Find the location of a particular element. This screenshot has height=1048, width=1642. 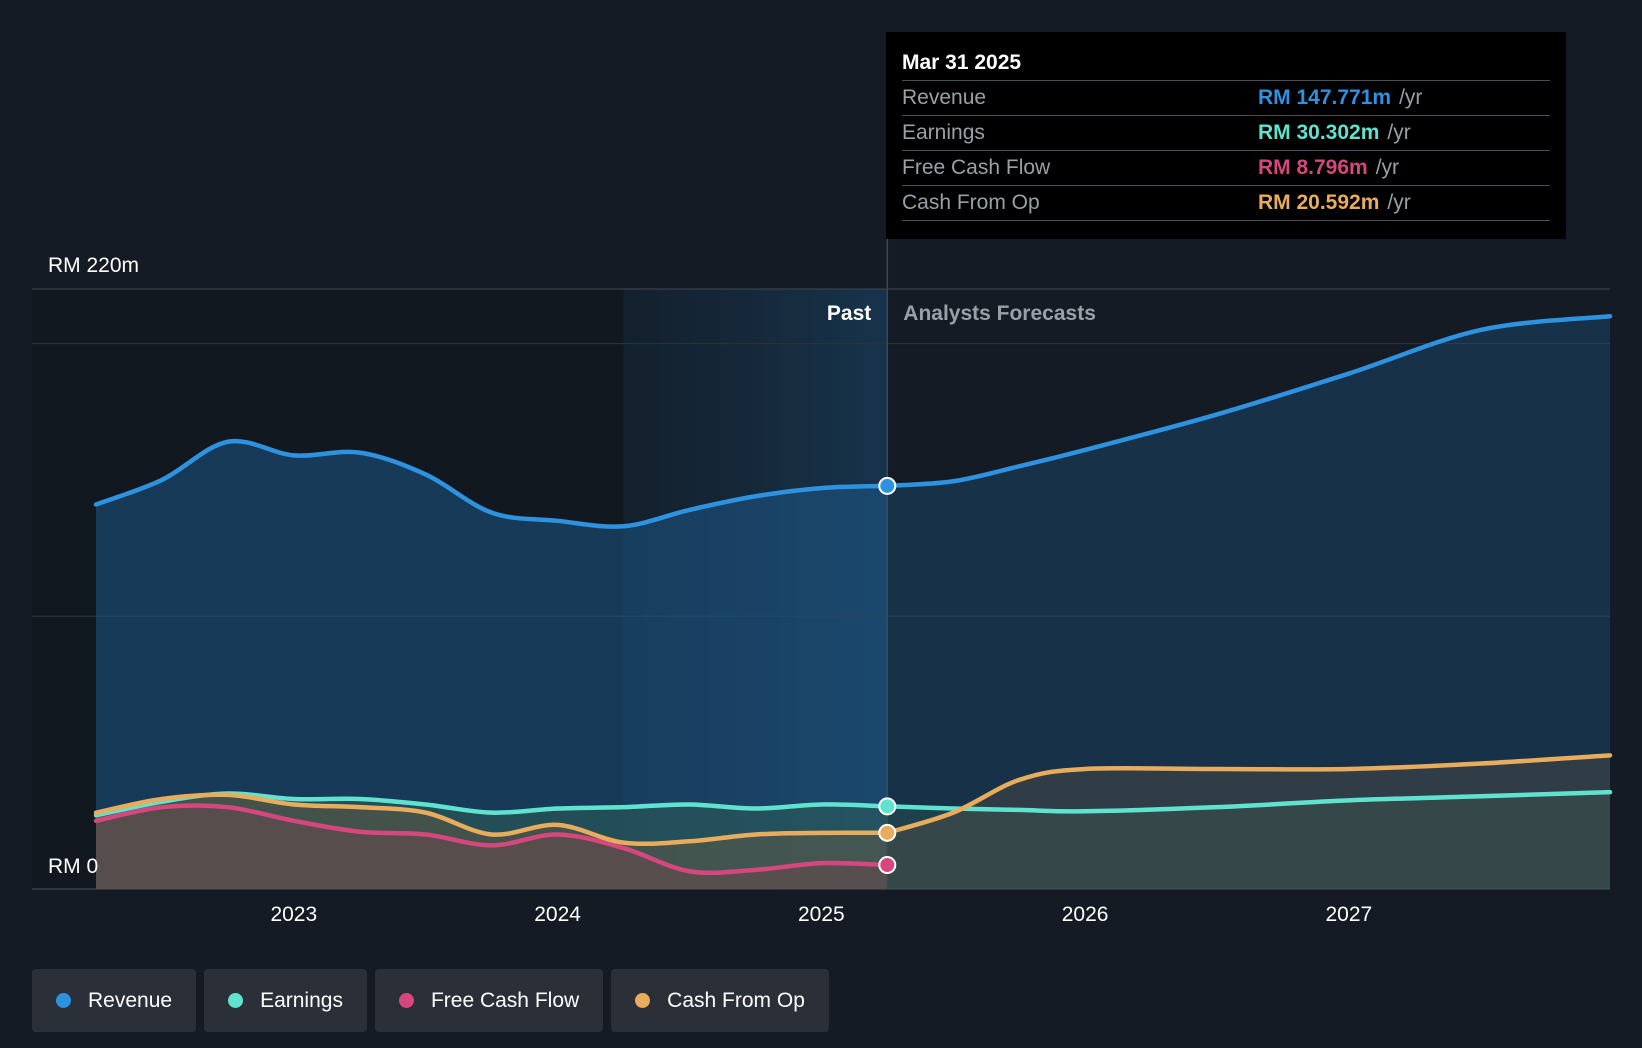

tooltip-row-fcf: Free Cash Flow RM 8.796m /yr is located at coordinates (1226, 167).